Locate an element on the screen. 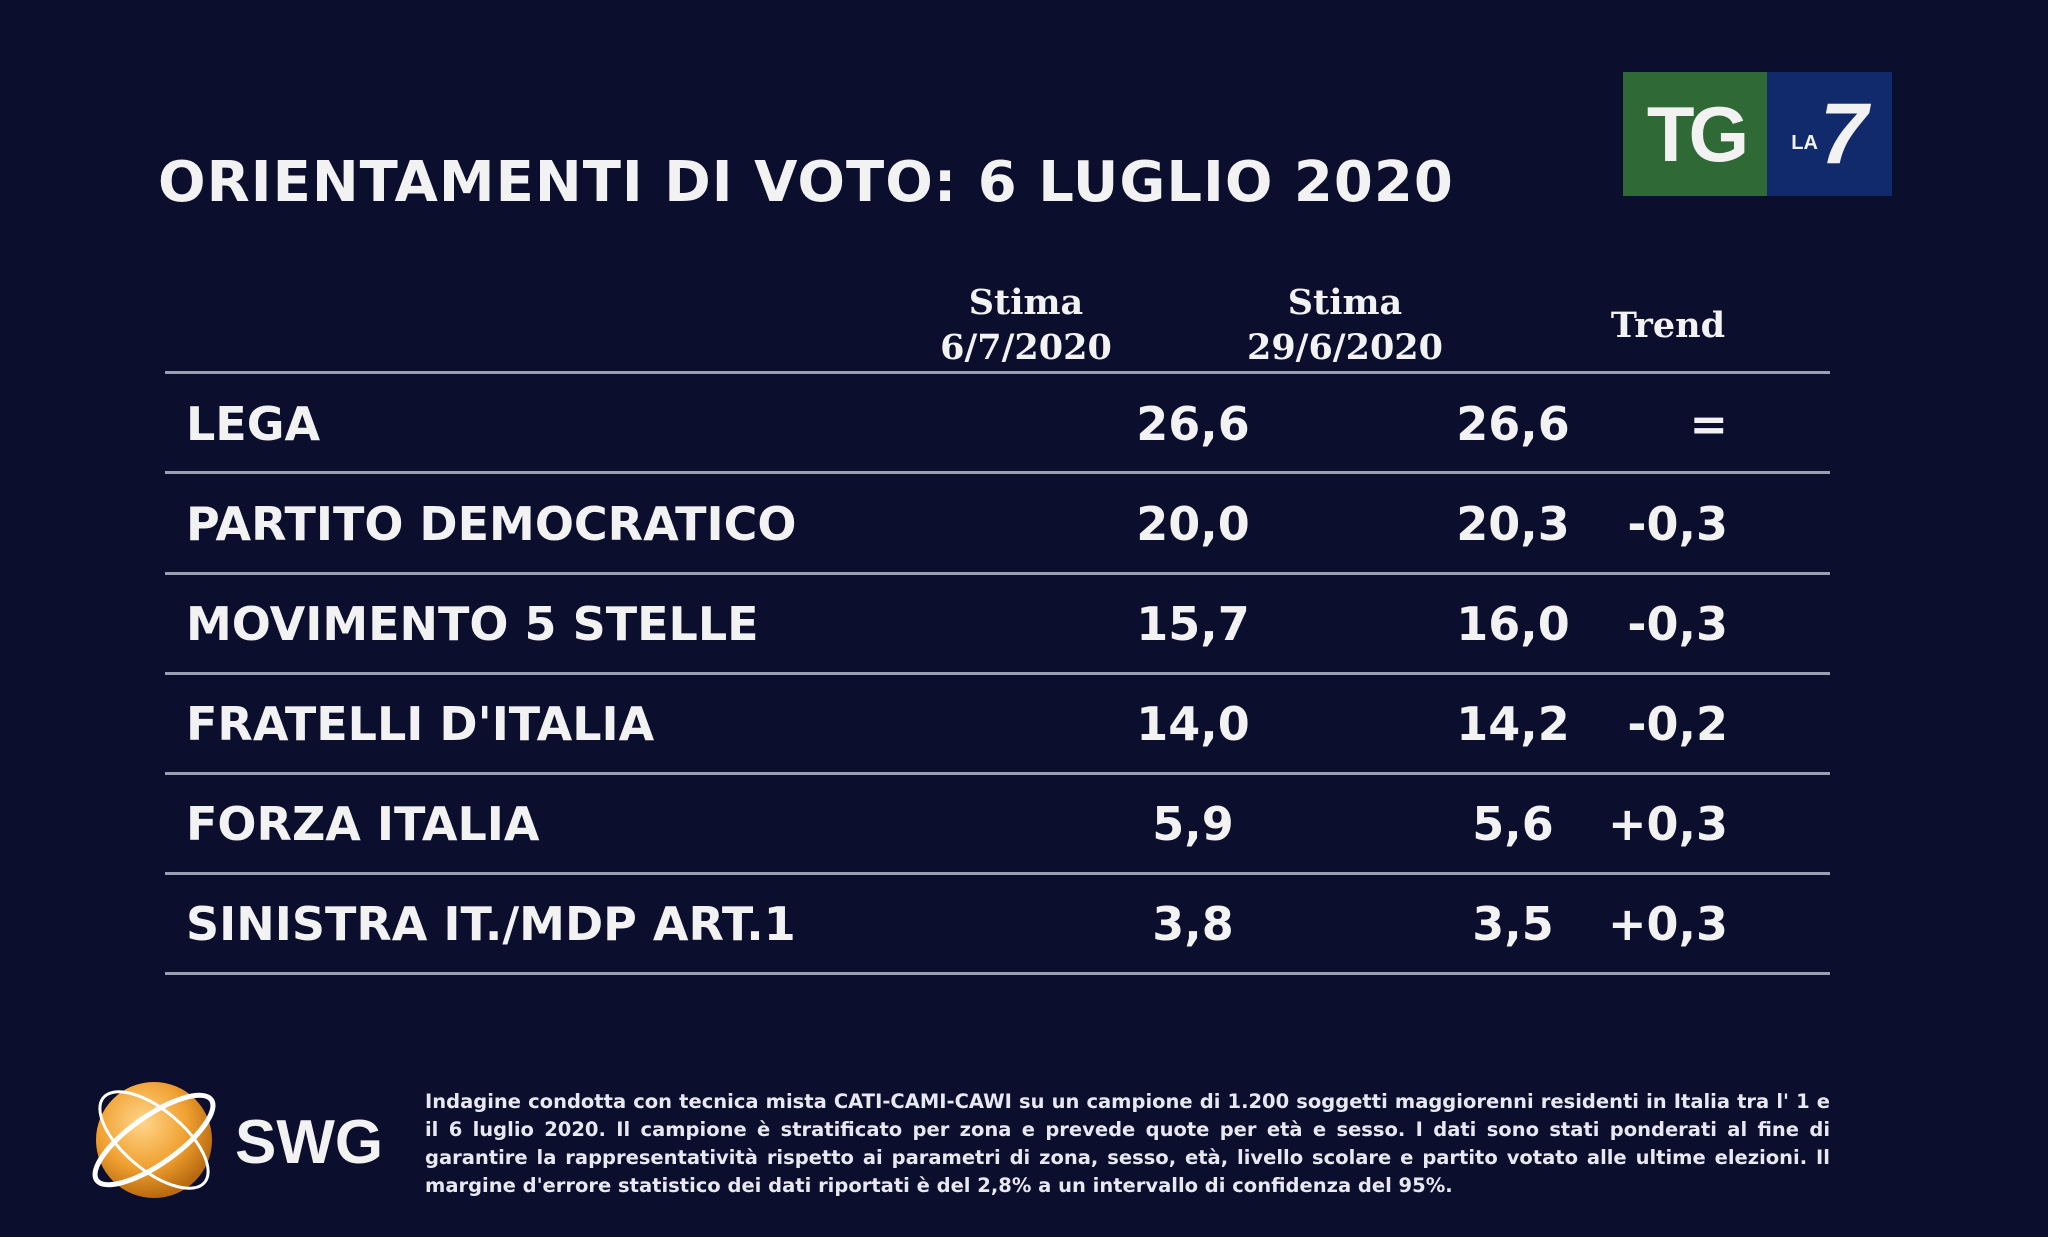  trend-value: -0,2 is located at coordinates (1677, 724).